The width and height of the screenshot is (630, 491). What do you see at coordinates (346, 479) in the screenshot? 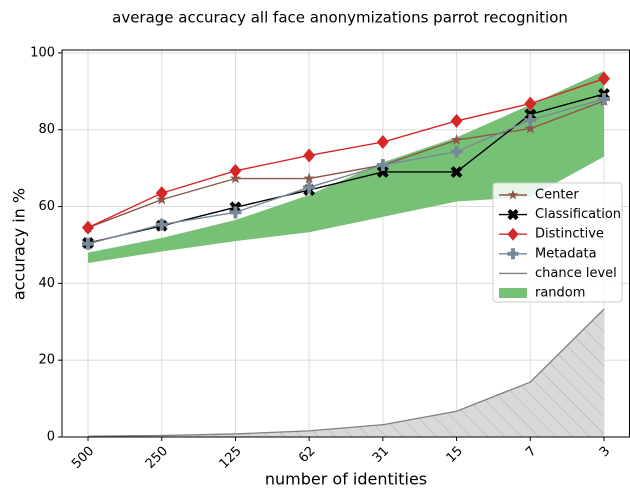
I see `x-axis-label: number of identities` at bounding box center [346, 479].